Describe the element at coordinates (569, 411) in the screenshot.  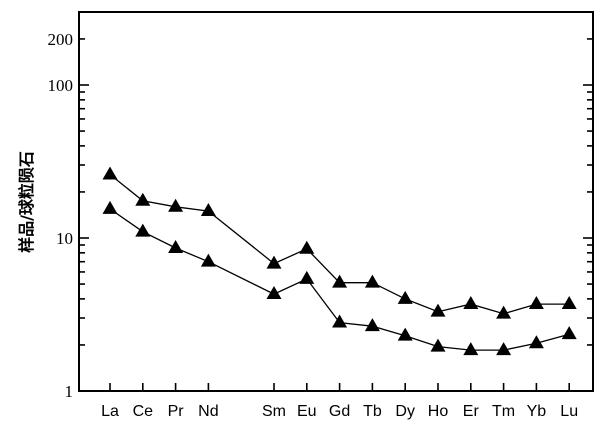
I see `x-category-label: Lu` at that location.